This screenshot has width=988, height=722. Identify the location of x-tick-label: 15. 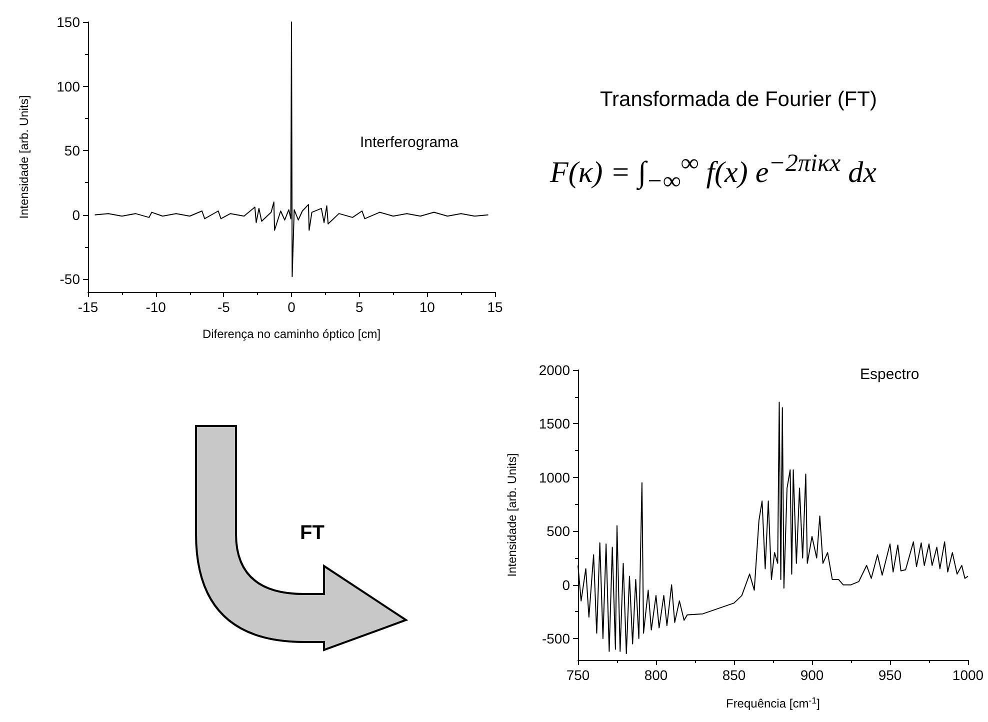
(495, 307).